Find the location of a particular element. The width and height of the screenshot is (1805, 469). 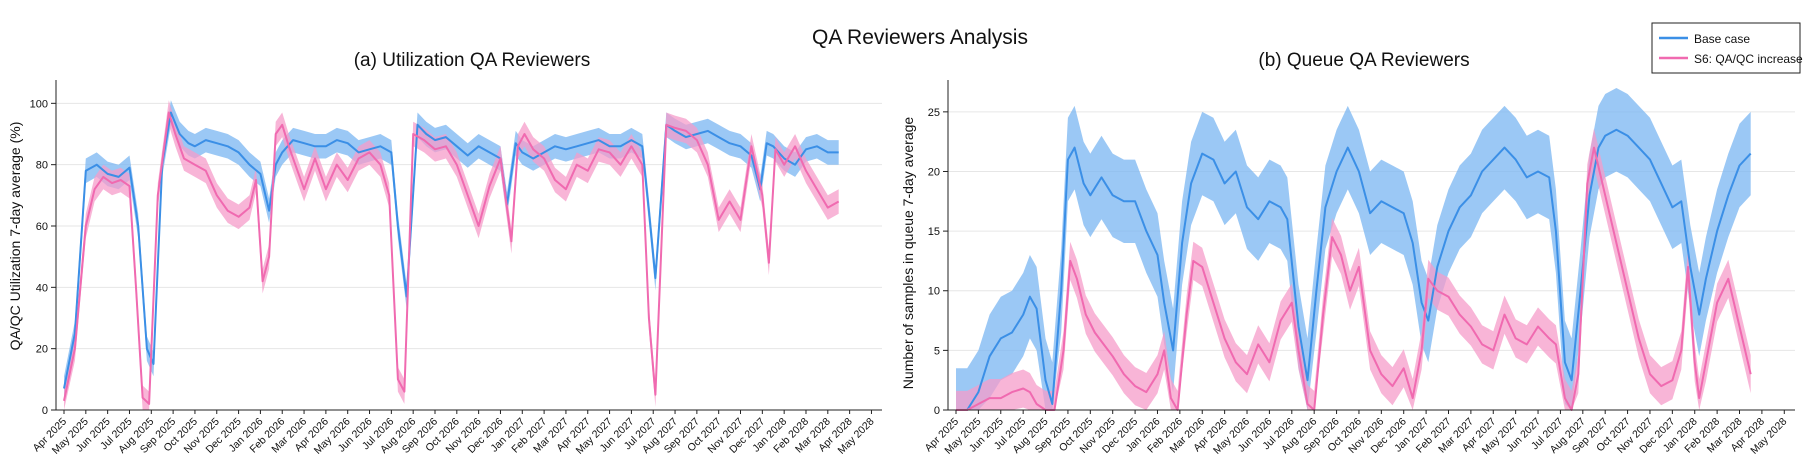

queue-y-tick-label: 25 is located at coordinates (934, 113).